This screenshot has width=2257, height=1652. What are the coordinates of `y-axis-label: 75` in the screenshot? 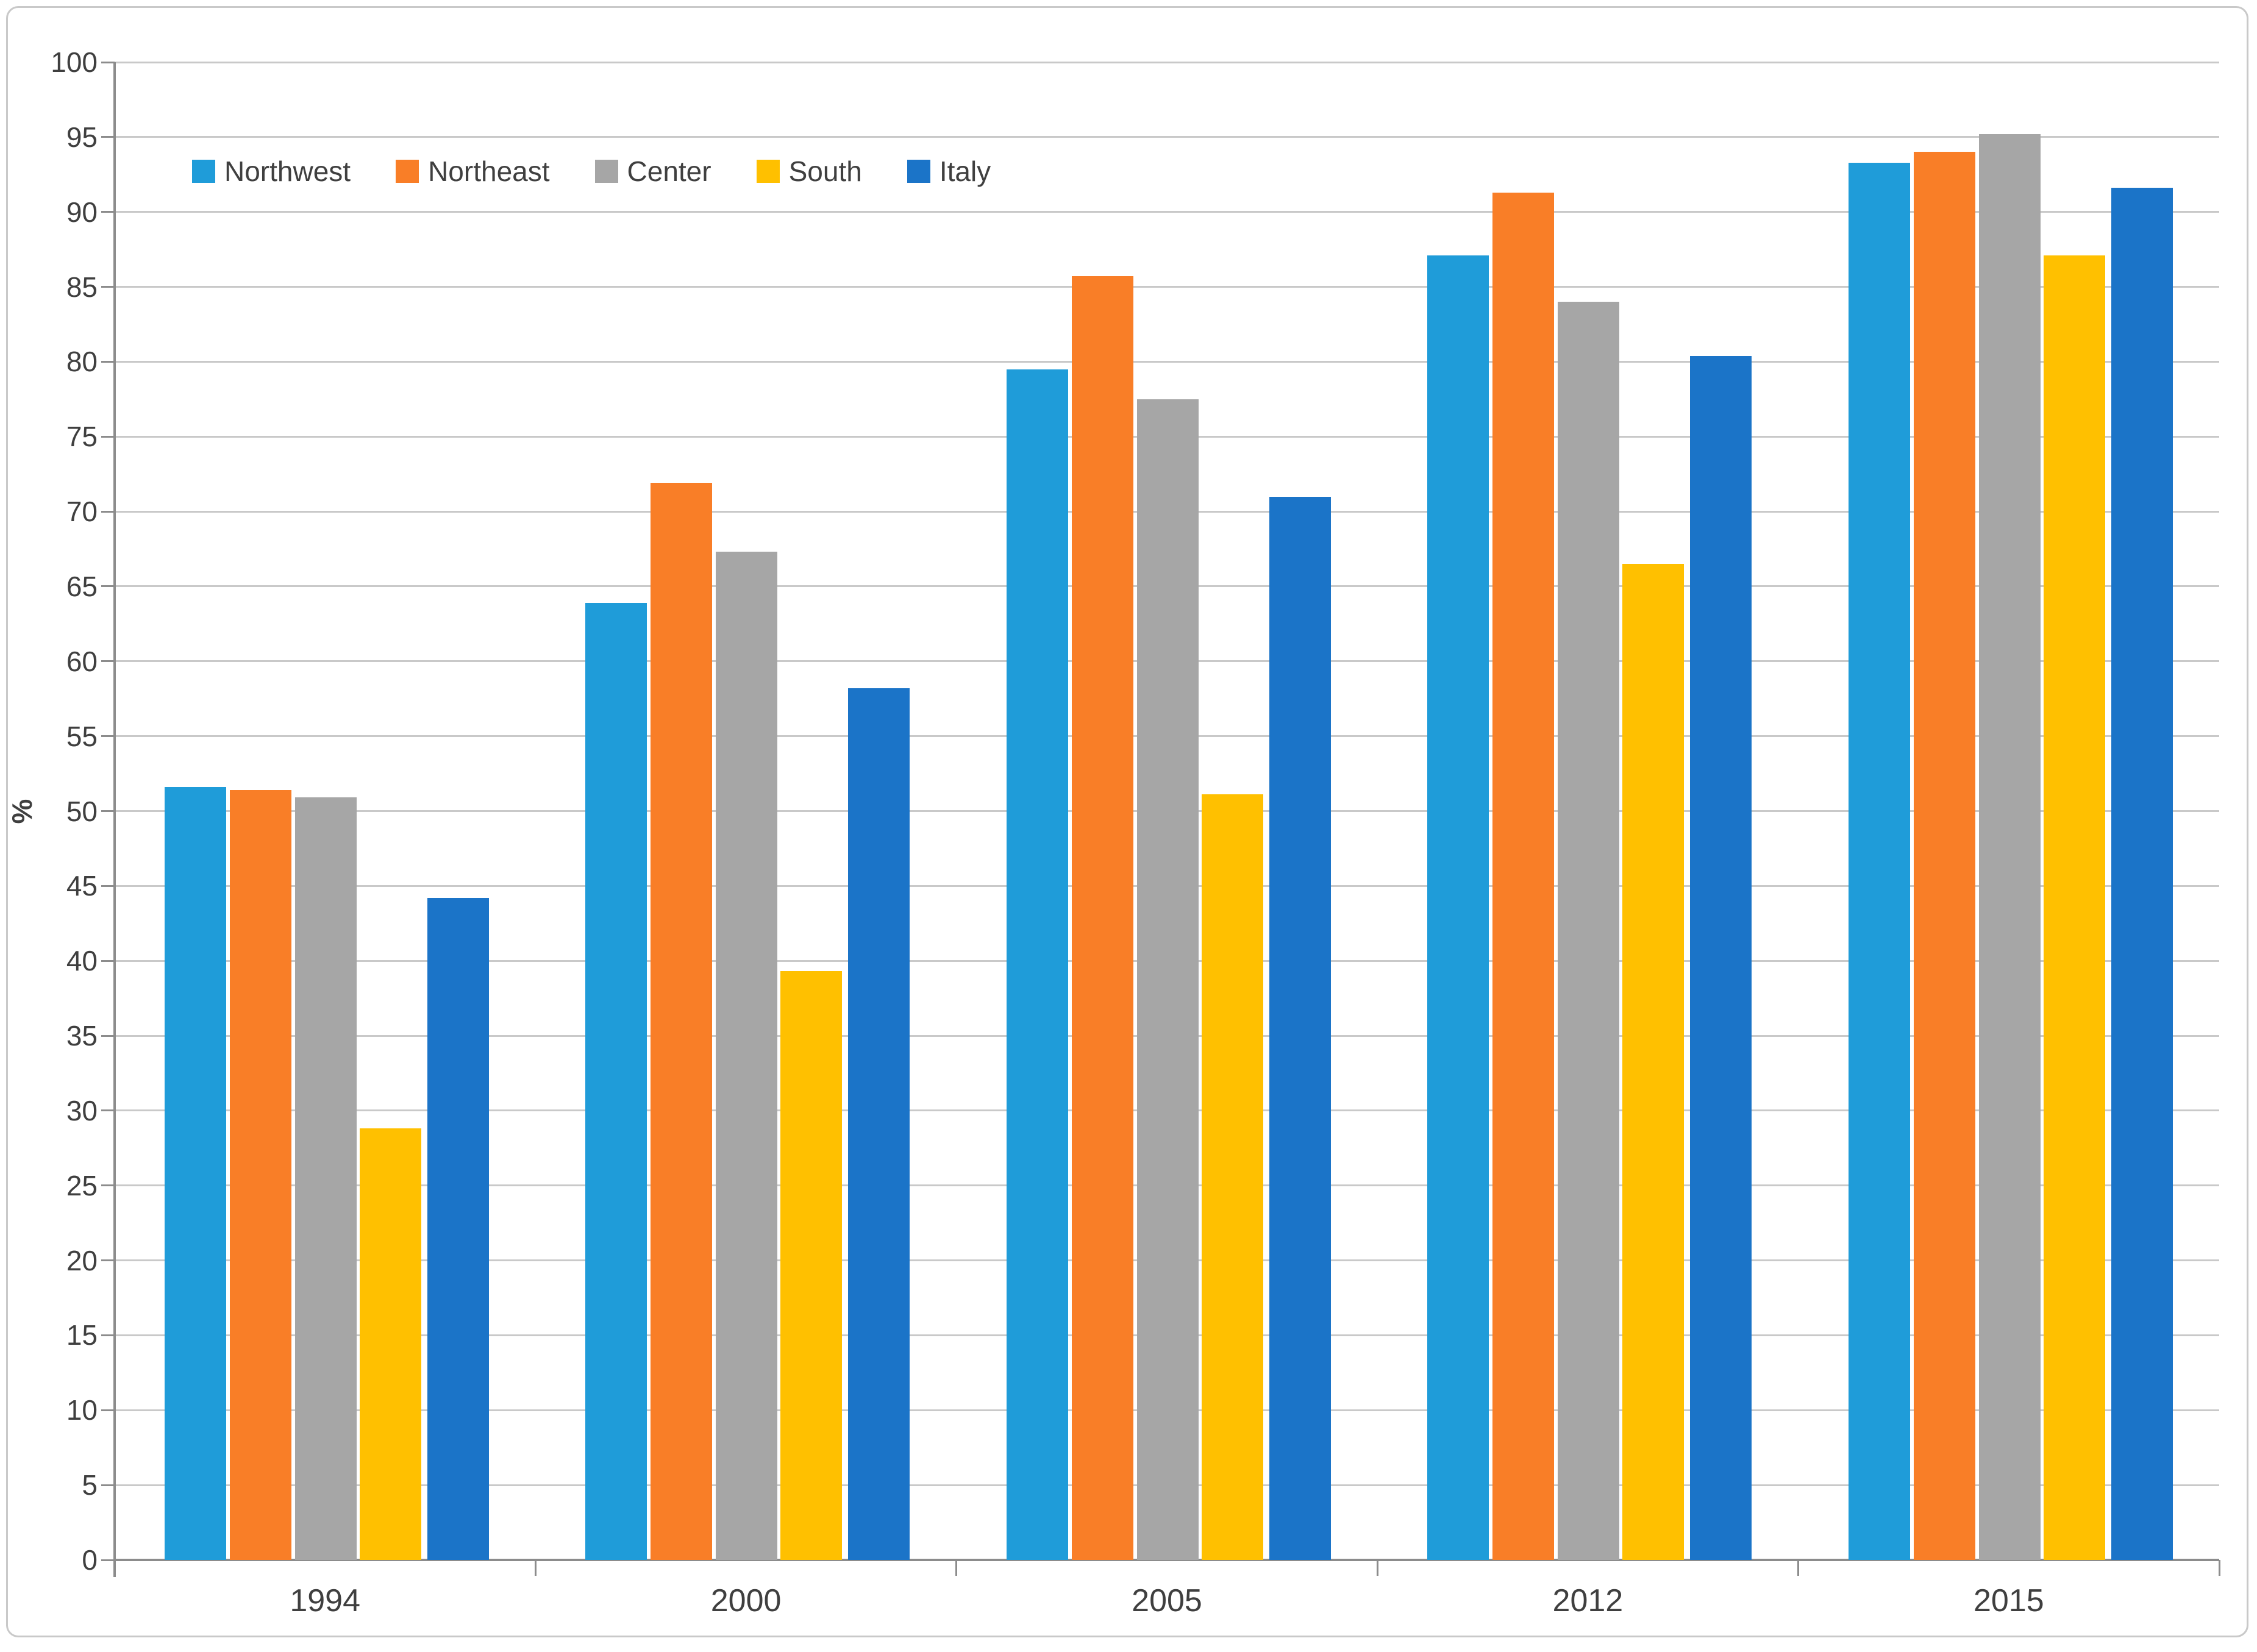 It's located at (82, 437).